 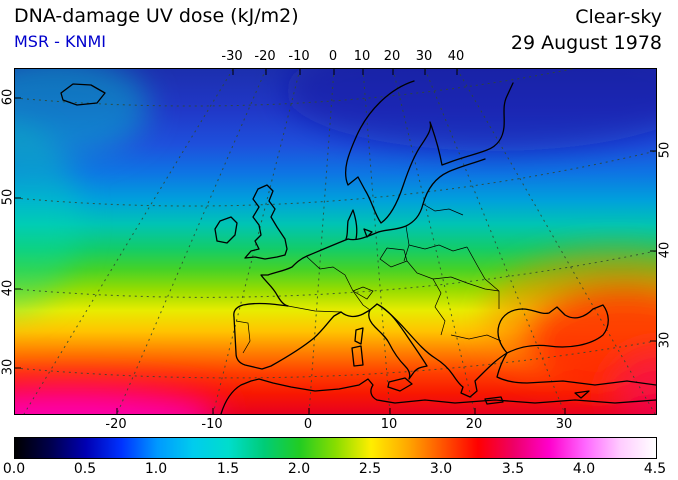 What do you see at coordinates (156, 16) in the screenshot?
I see `figure-title: DNA-damage UV dose (kJ/m2)` at bounding box center [156, 16].